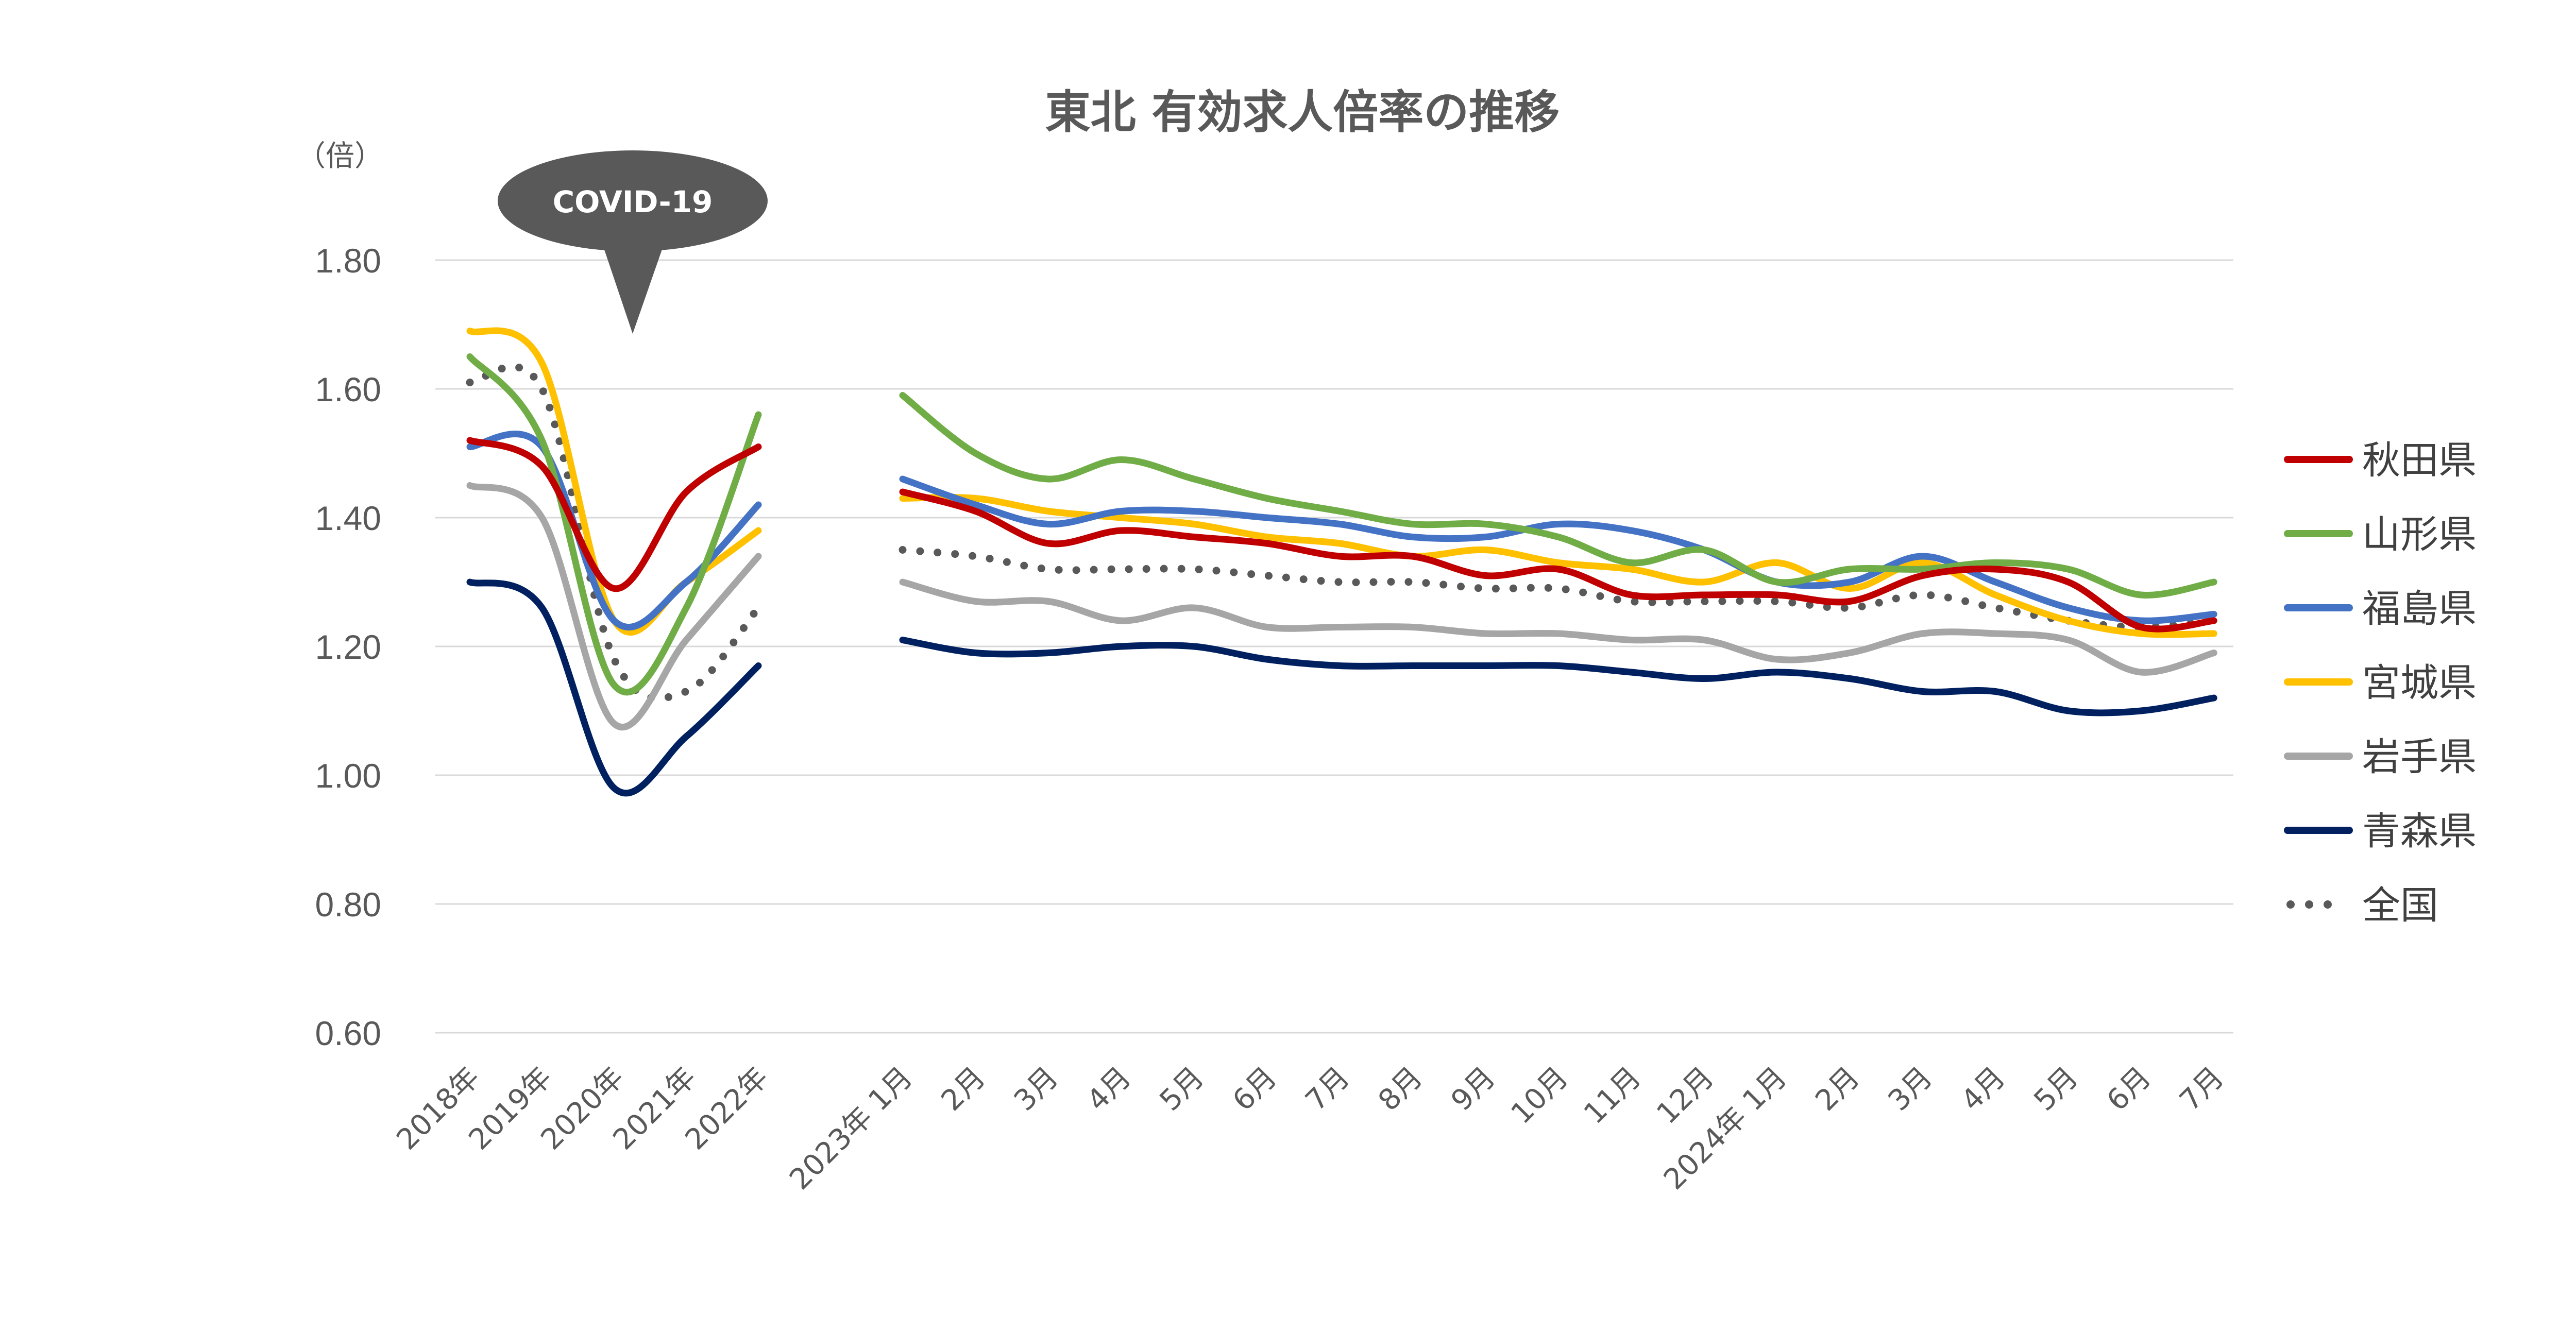 The image size is (2576, 1332). I want to click on series-line-monthly-秋田県, so click(1558, 560).